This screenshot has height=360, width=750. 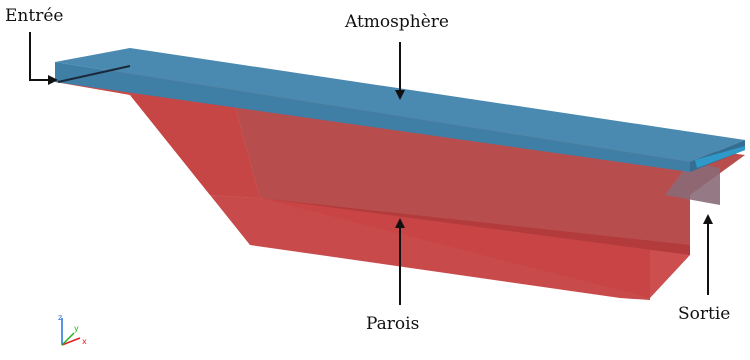 What do you see at coordinates (708, 219) in the screenshot?
I see `outlet-arrowhead` at bounding box center [708, 219].